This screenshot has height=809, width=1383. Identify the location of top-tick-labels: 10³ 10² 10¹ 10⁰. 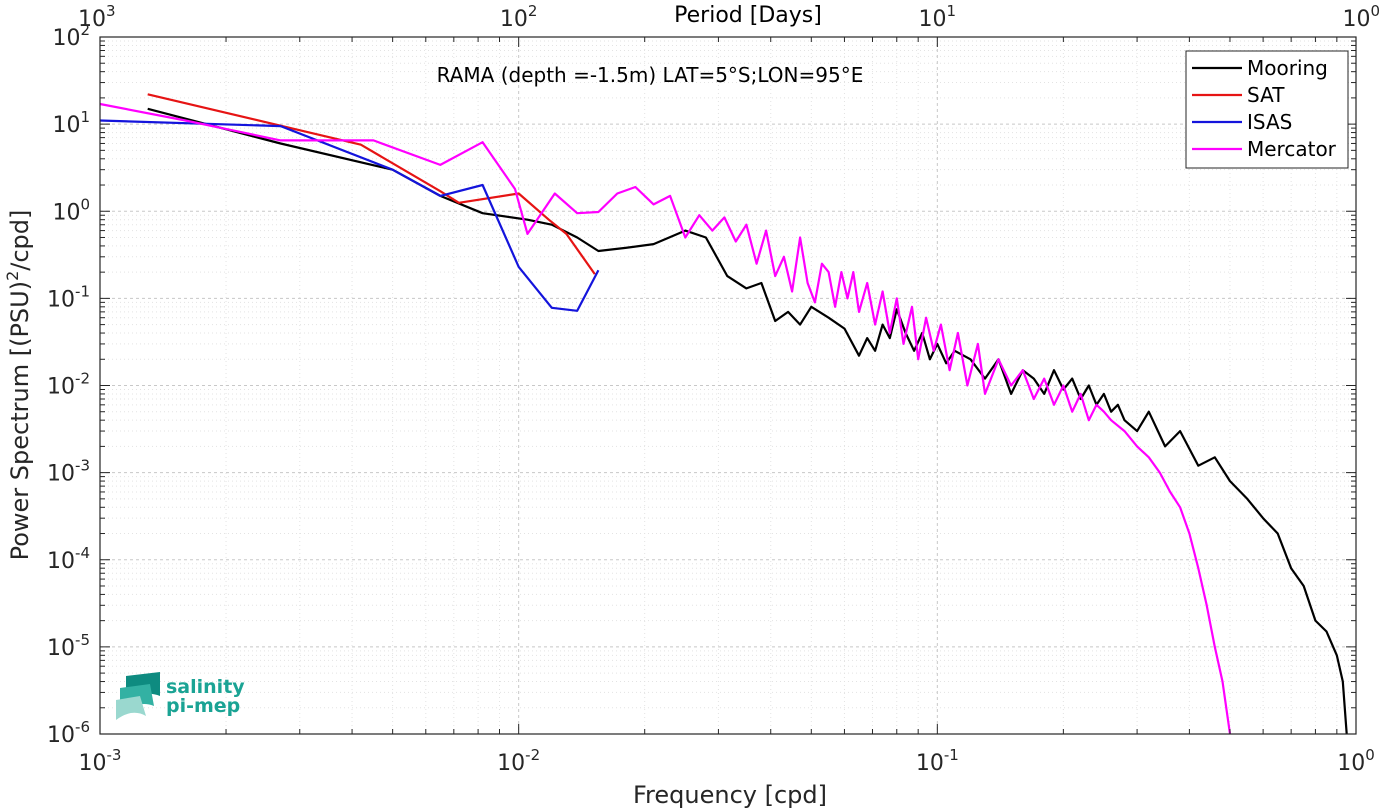
(729, 17).